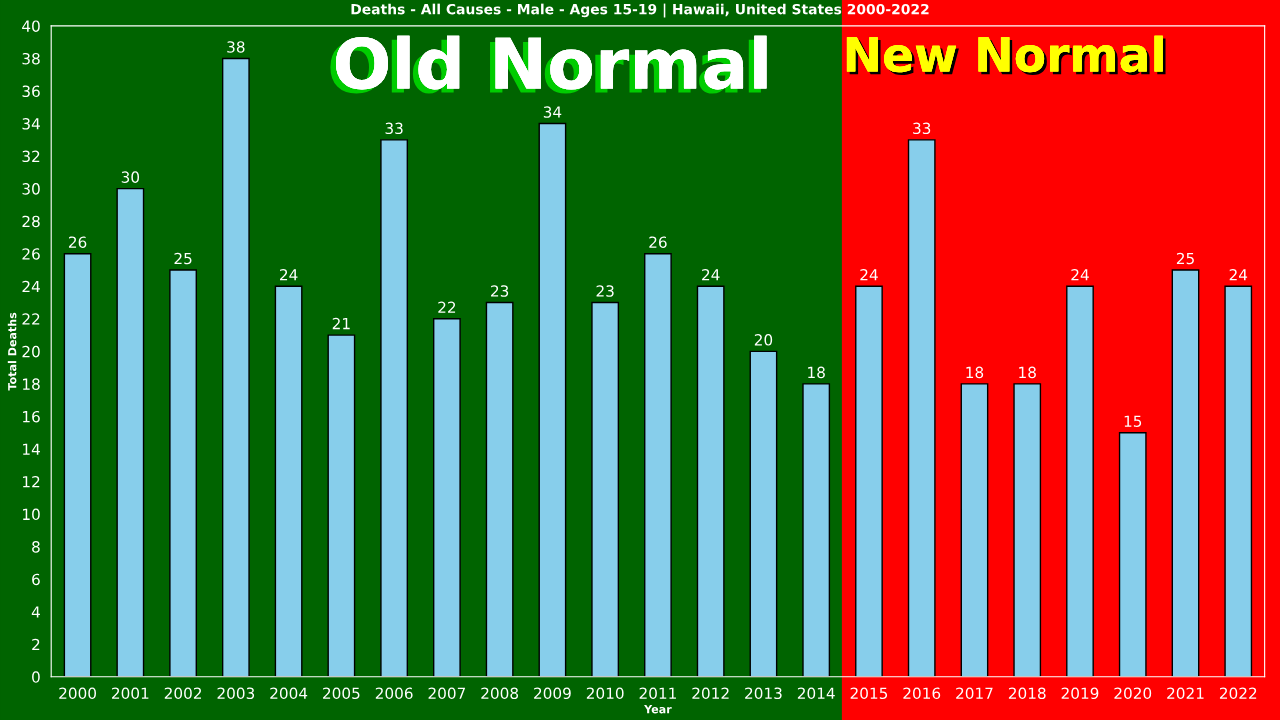 The image size is (1280, 720). Describe the element at coordinates (1027, 693) in the screenshot. I see `x-tick-label: 2018` at that location.